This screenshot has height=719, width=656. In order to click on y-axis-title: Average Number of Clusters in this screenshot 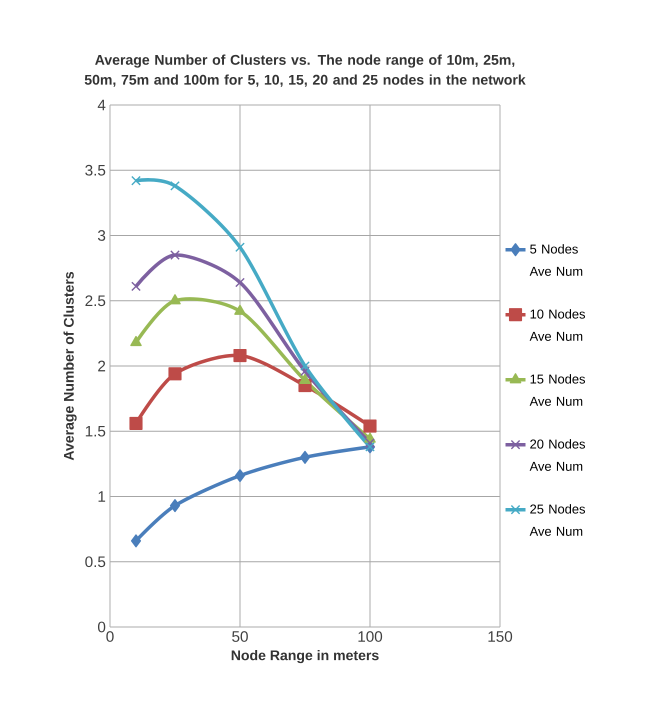, I will do `click(70, 366)`.